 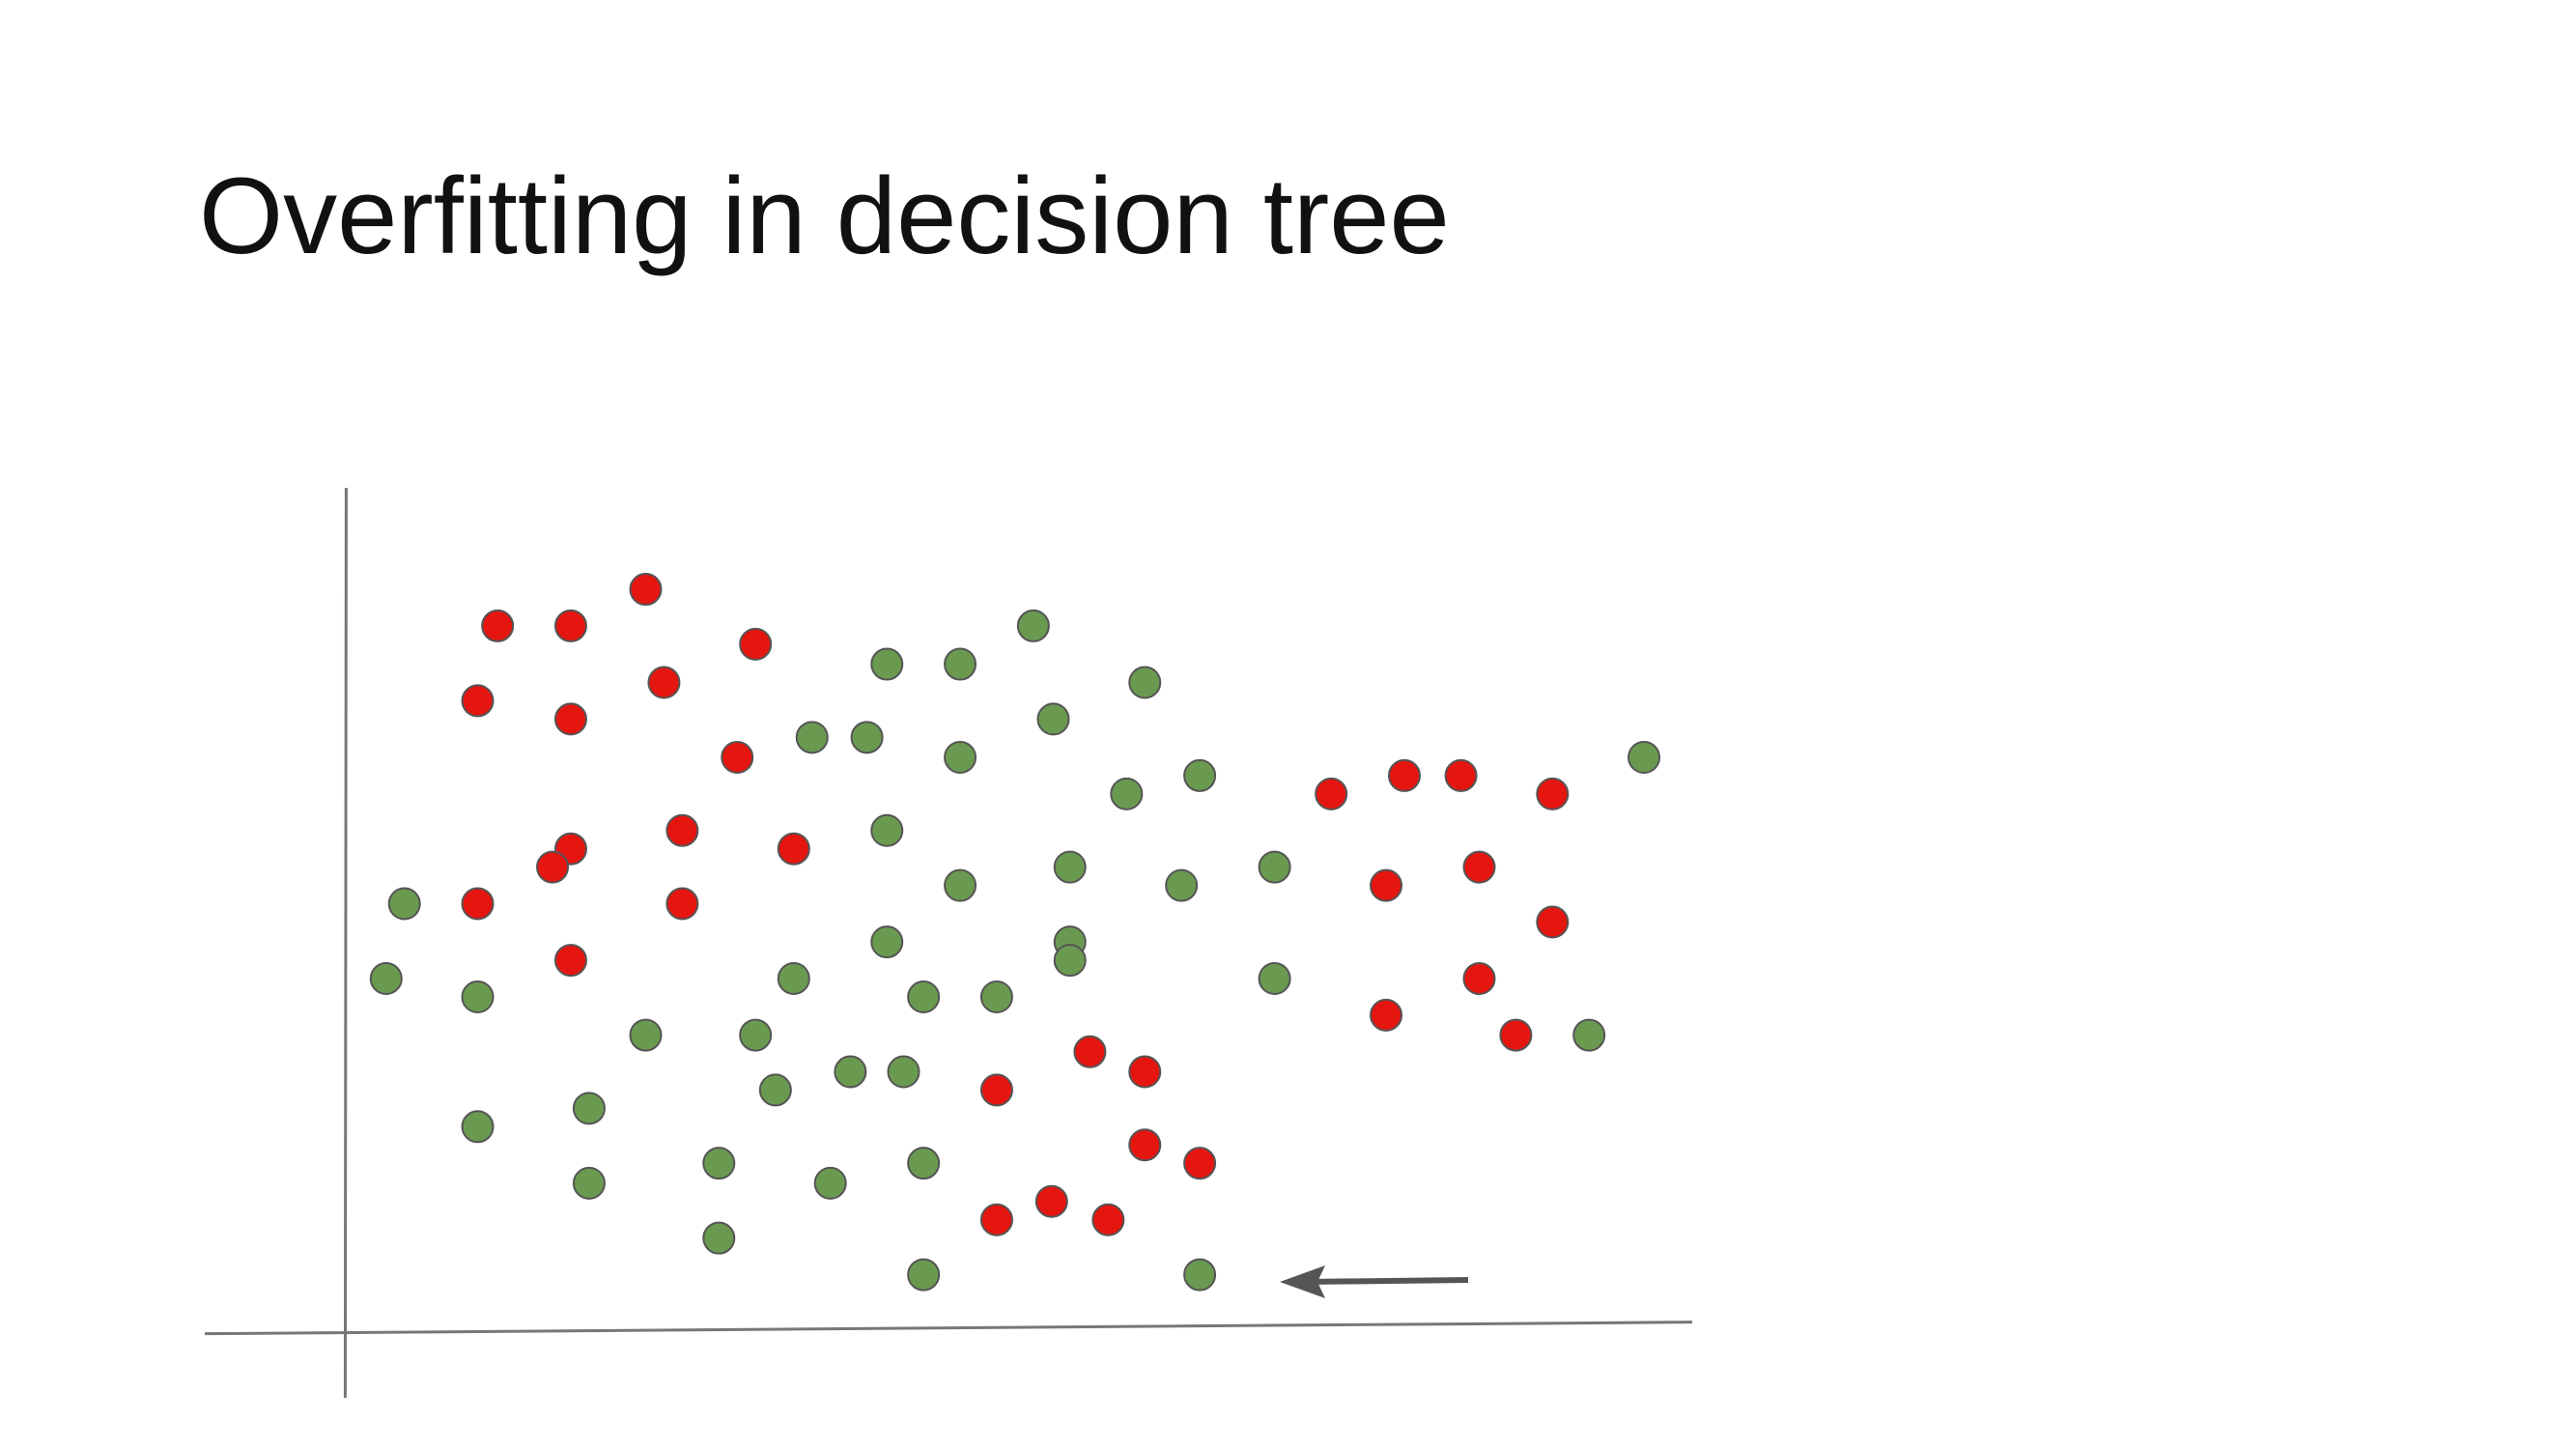 I want to click on arrow, so click(x=1374, y=1281).